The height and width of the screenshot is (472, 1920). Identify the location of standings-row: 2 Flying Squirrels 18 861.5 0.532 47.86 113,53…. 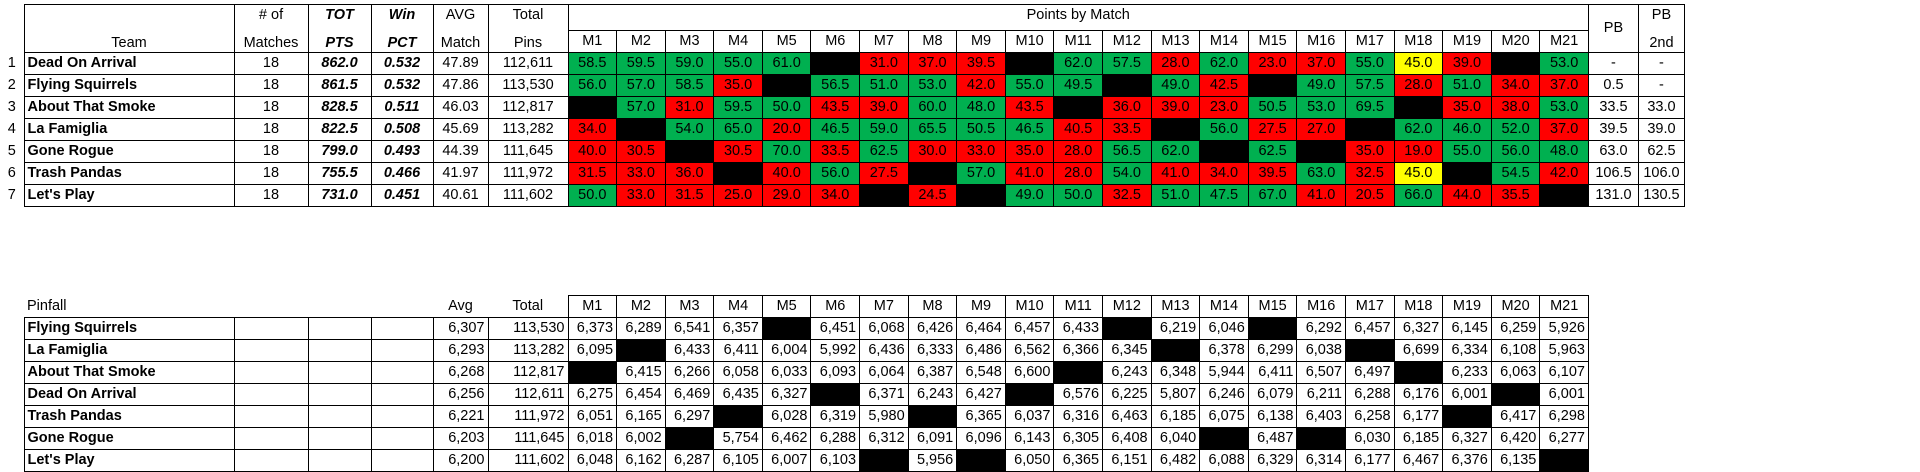
(842, 85).